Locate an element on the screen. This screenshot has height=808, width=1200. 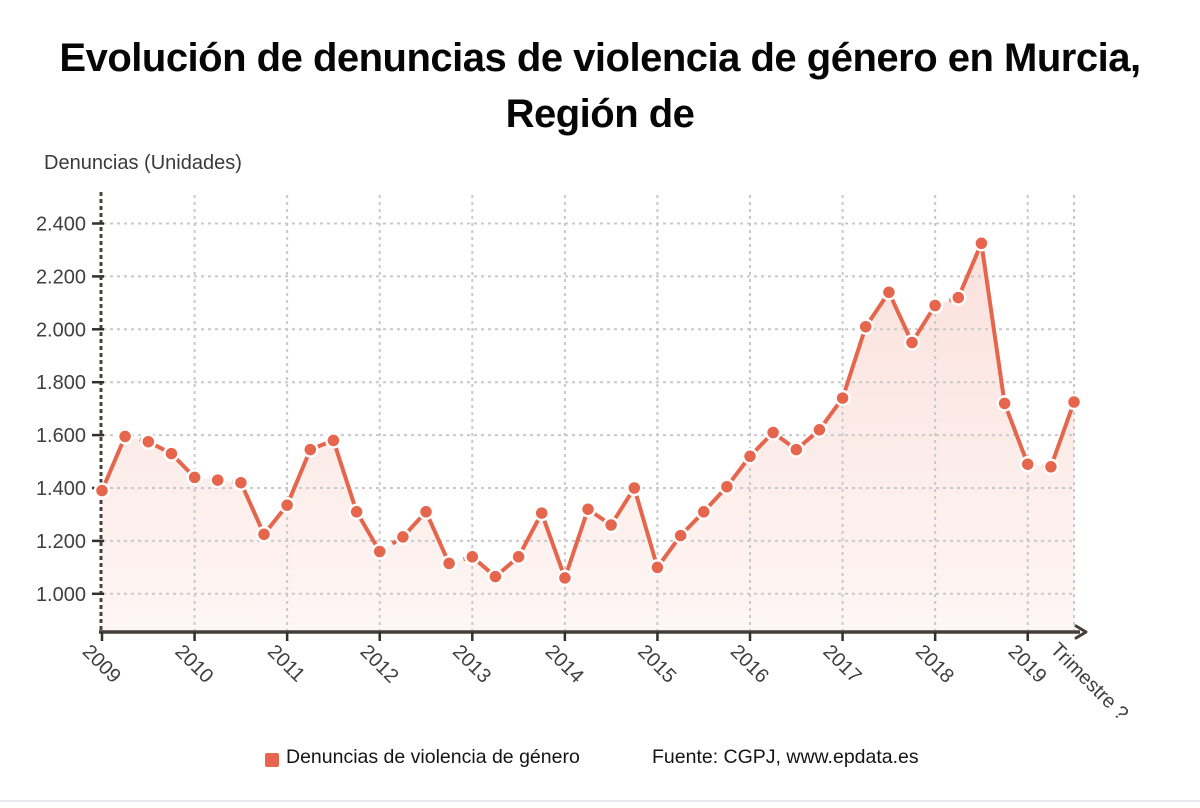
x-axis-ticks is located at coordinates (564, 636).